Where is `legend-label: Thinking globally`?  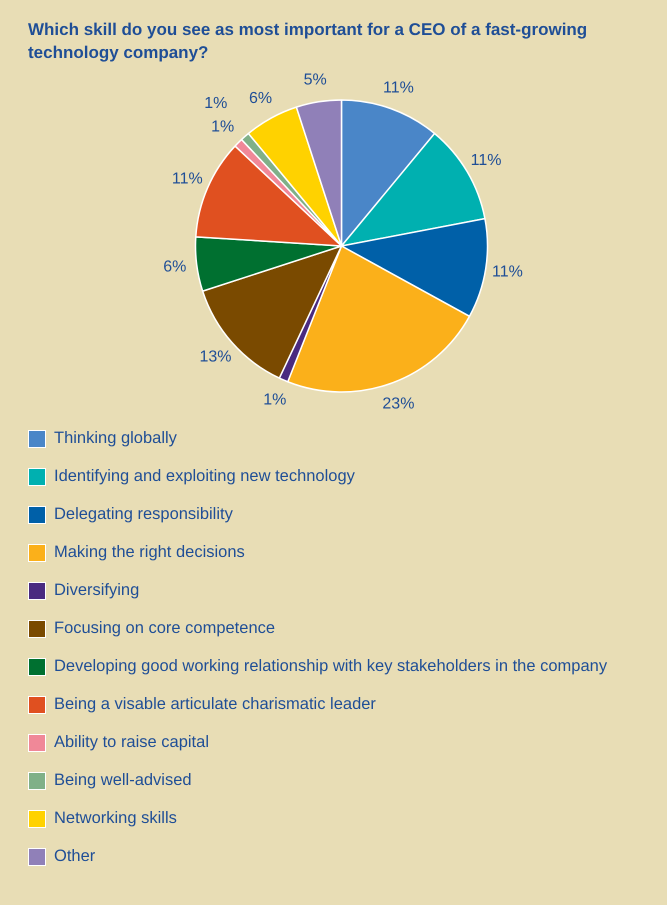 legend-label: Thinking globally is located at coordinates (115, 438).